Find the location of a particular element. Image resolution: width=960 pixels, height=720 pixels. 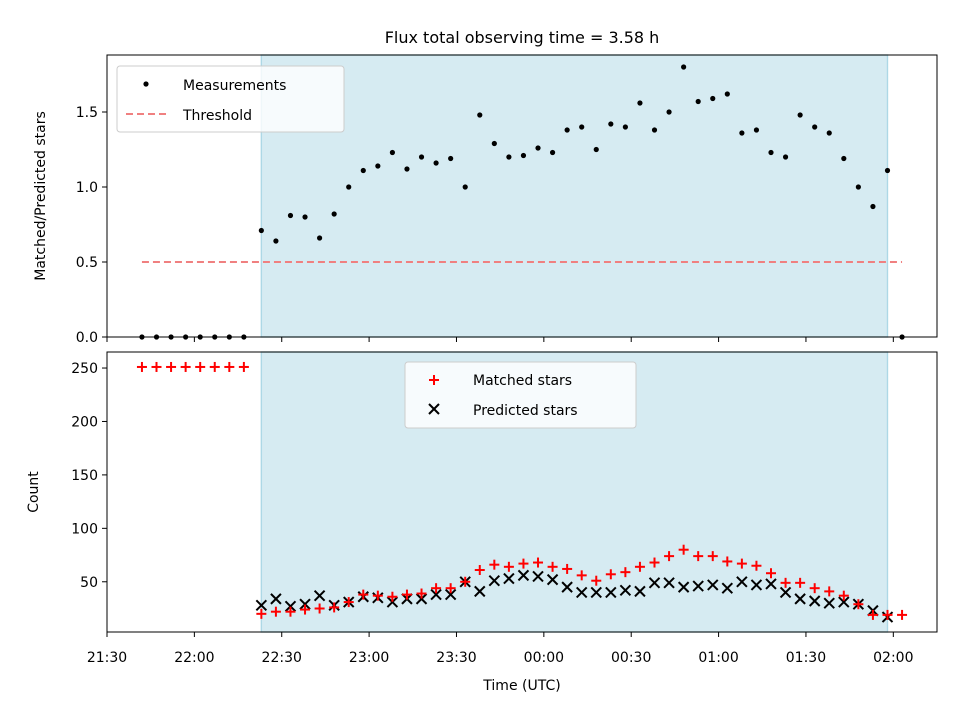

x-axis-label: Time (UTC) is located at coordinates (521, 686).